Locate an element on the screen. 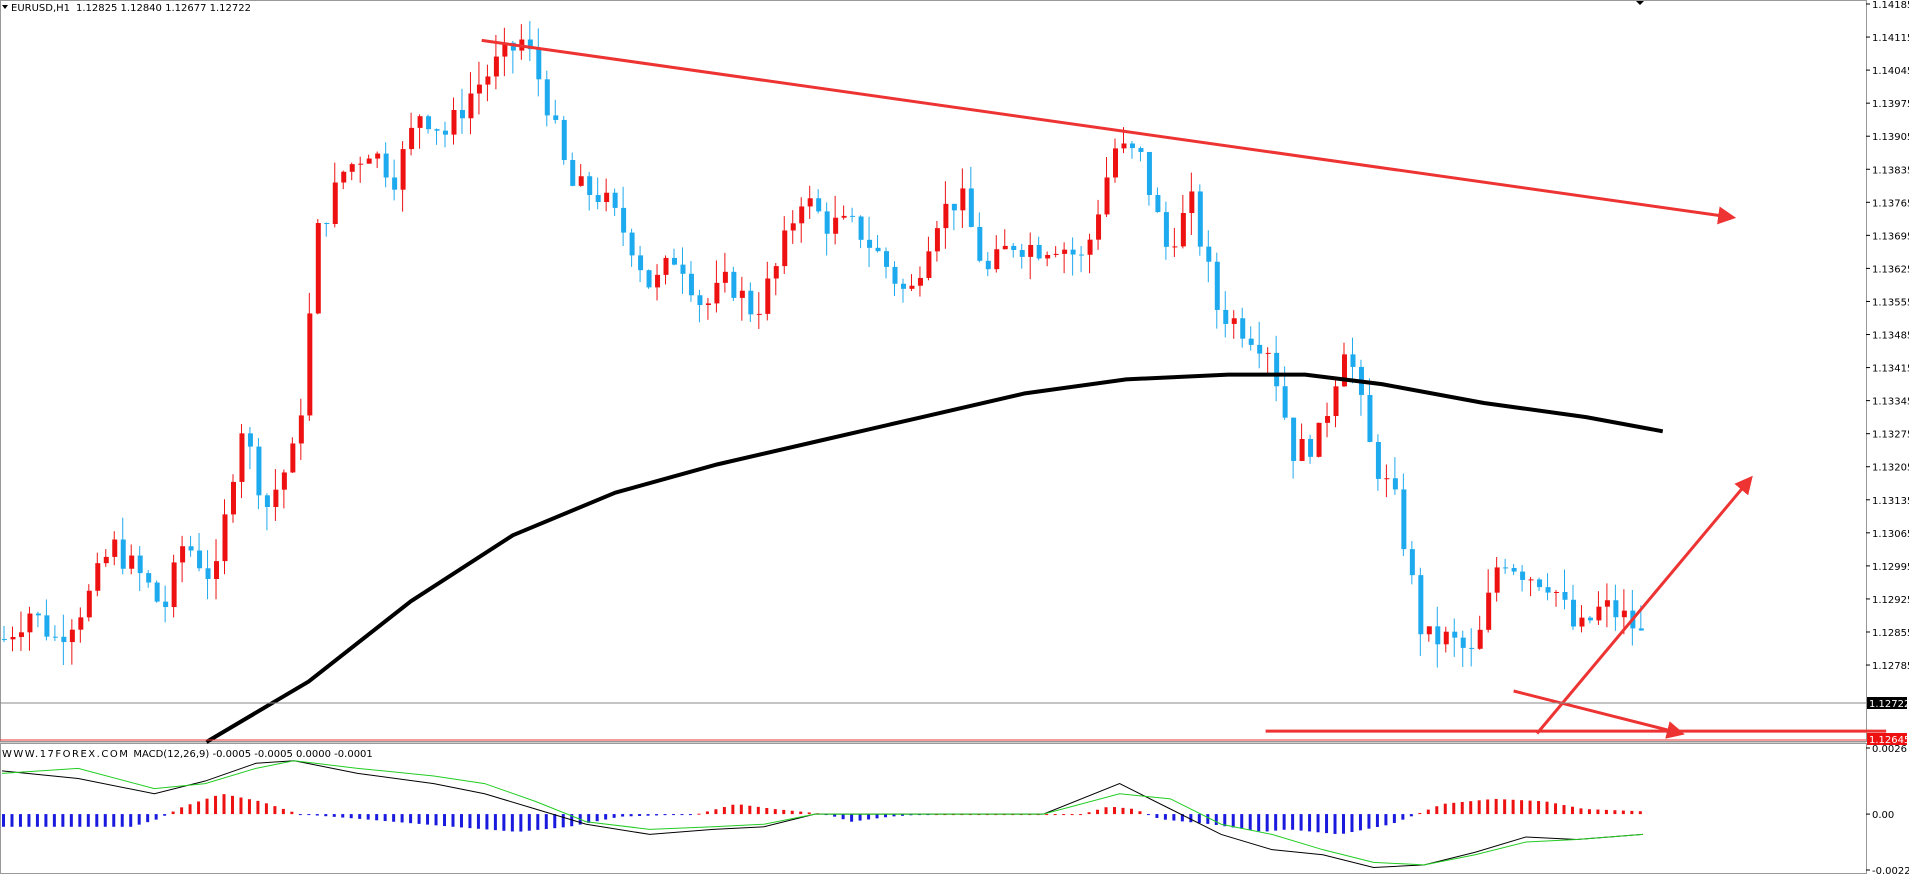 This screenshot has height=874, width=1909. macd-tick-label: 0.00 is located at coordinates (1883, 815).